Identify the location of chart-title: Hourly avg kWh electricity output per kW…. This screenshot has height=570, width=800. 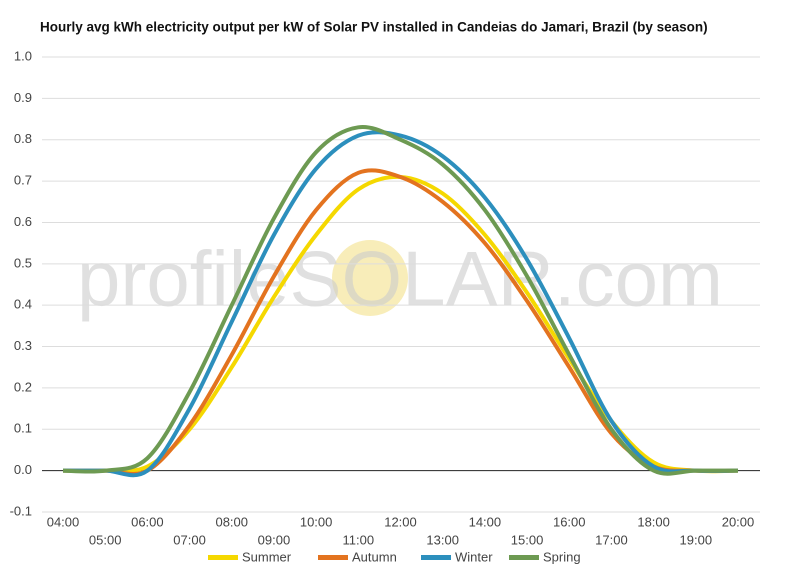
(374, 27).